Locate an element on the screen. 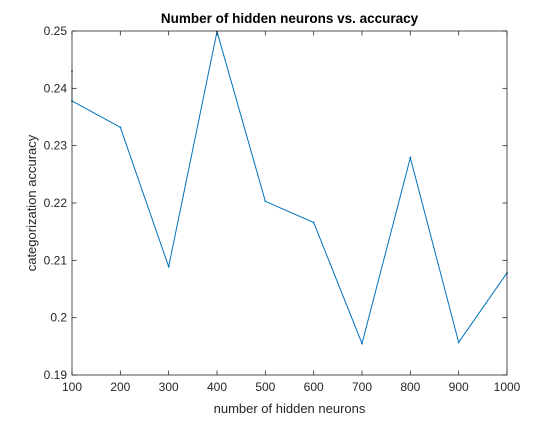 Image resolution: width=560 pixels, height=425 pixels. chart-title: Number of hidden neurons vs. accuracy is located at coordinates (290, 18).